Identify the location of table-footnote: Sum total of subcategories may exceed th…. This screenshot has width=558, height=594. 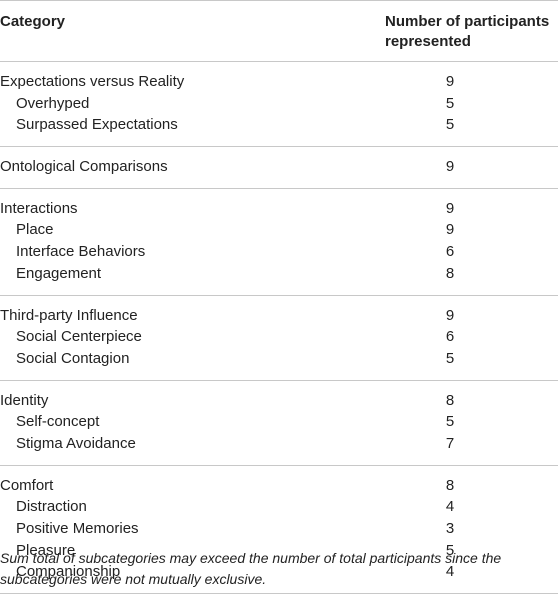
(251, 568).